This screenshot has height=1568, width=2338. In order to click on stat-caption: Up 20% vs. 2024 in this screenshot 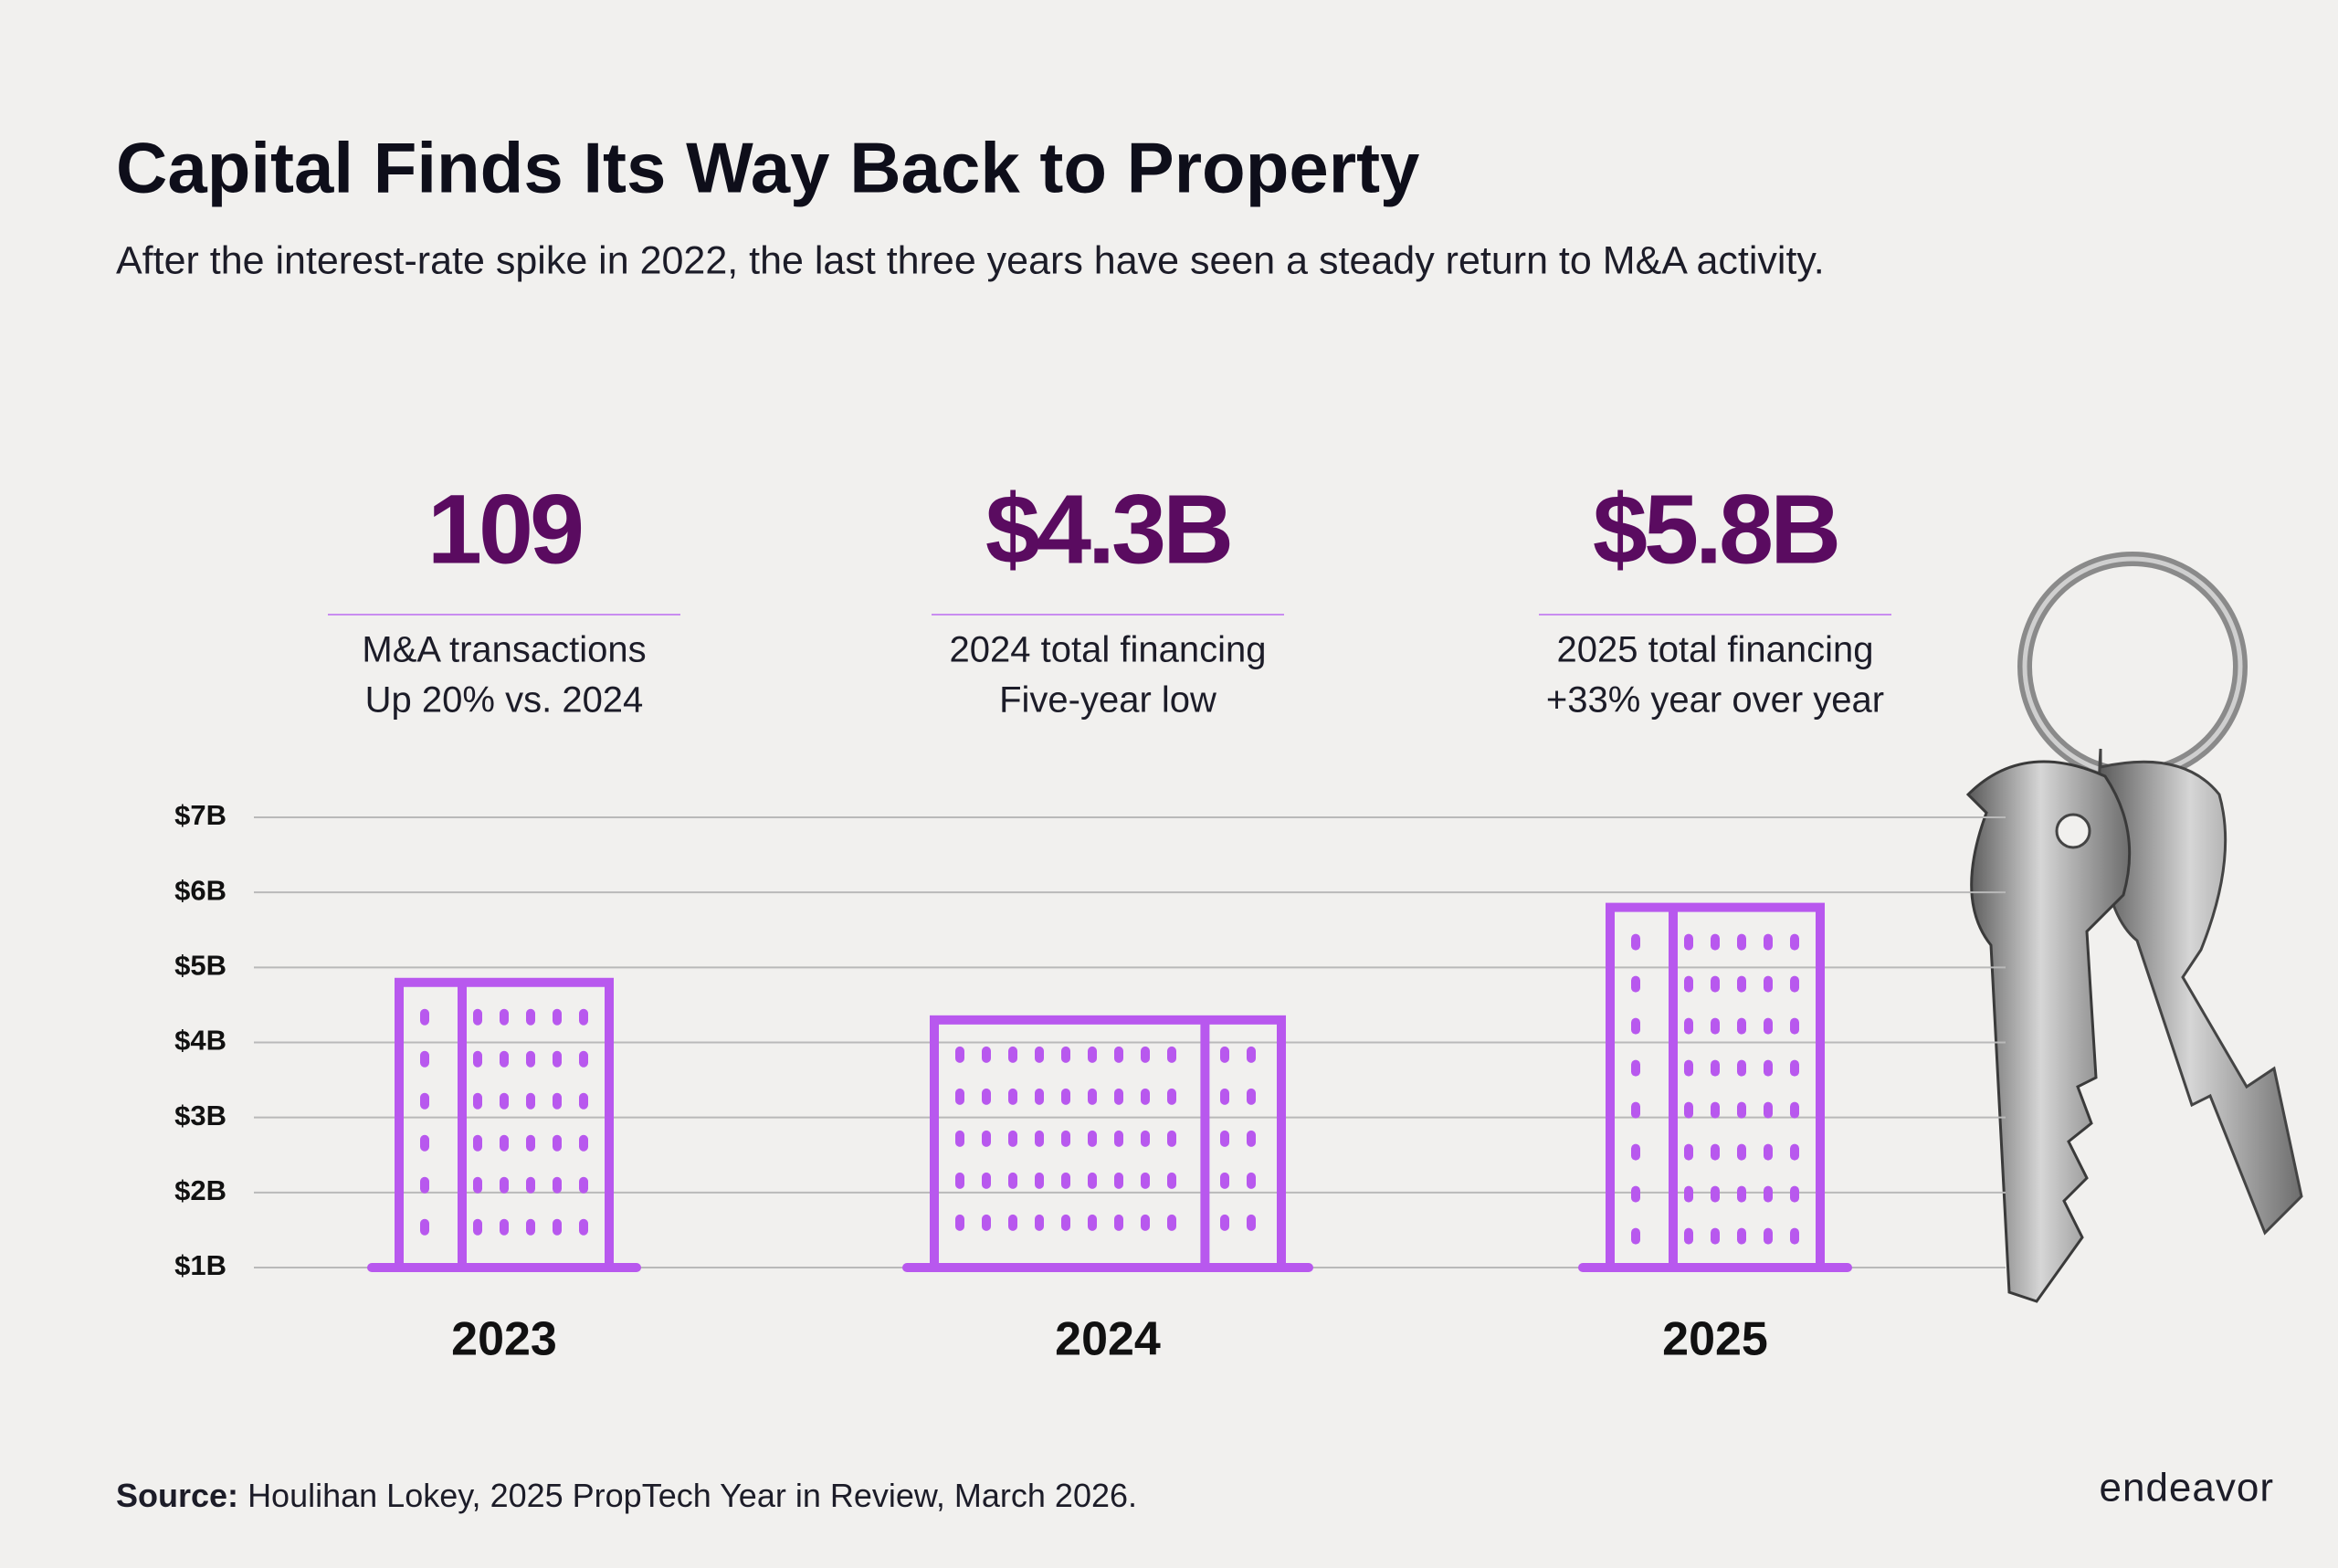, I will do `click(505, 700)`.